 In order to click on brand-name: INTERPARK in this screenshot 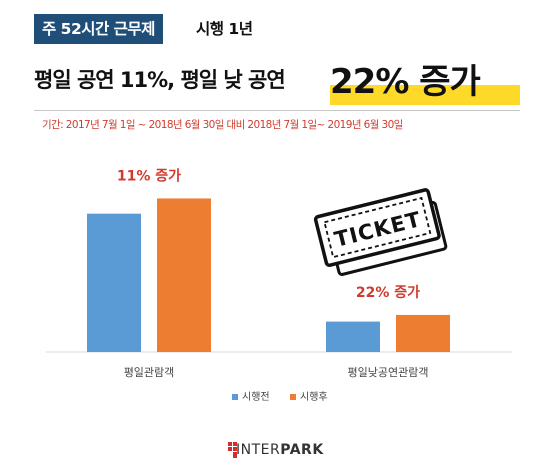, I will do `click(280, 450)`.